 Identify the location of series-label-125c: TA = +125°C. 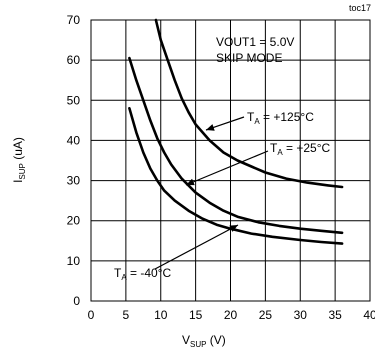
(280, 118).